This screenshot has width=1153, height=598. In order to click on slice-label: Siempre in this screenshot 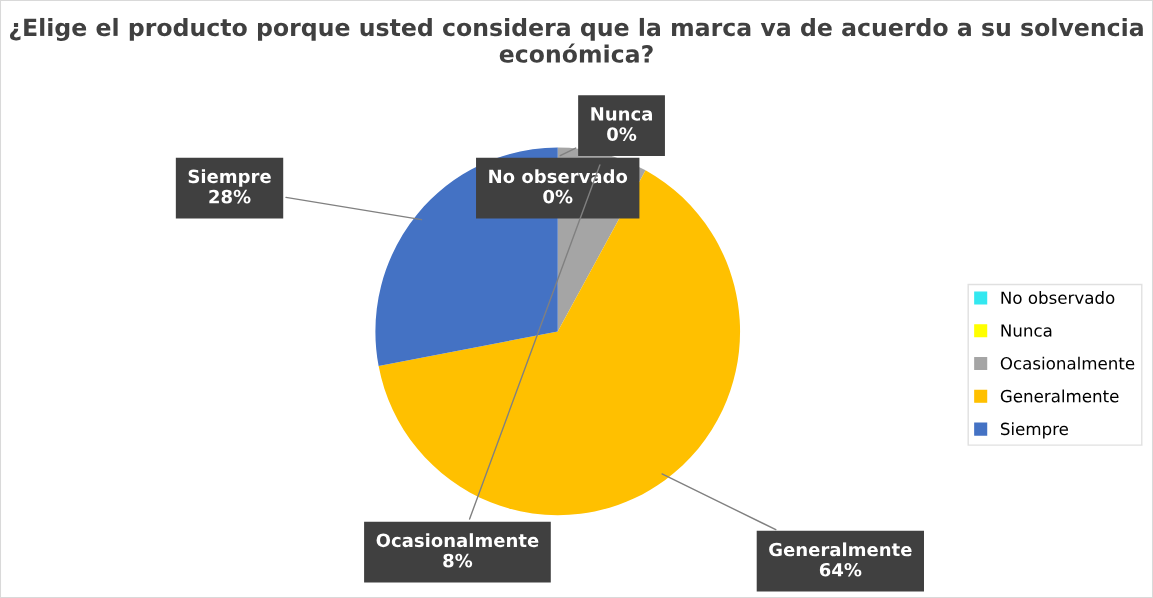, I will do `click(229, 178)`.